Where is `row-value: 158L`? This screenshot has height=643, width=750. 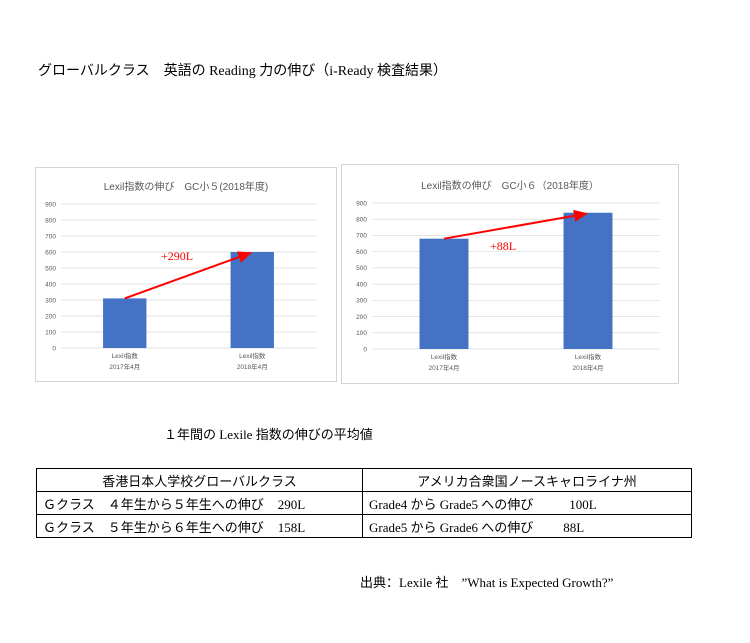
row-value: 158L is located at coordinates (291, 527).